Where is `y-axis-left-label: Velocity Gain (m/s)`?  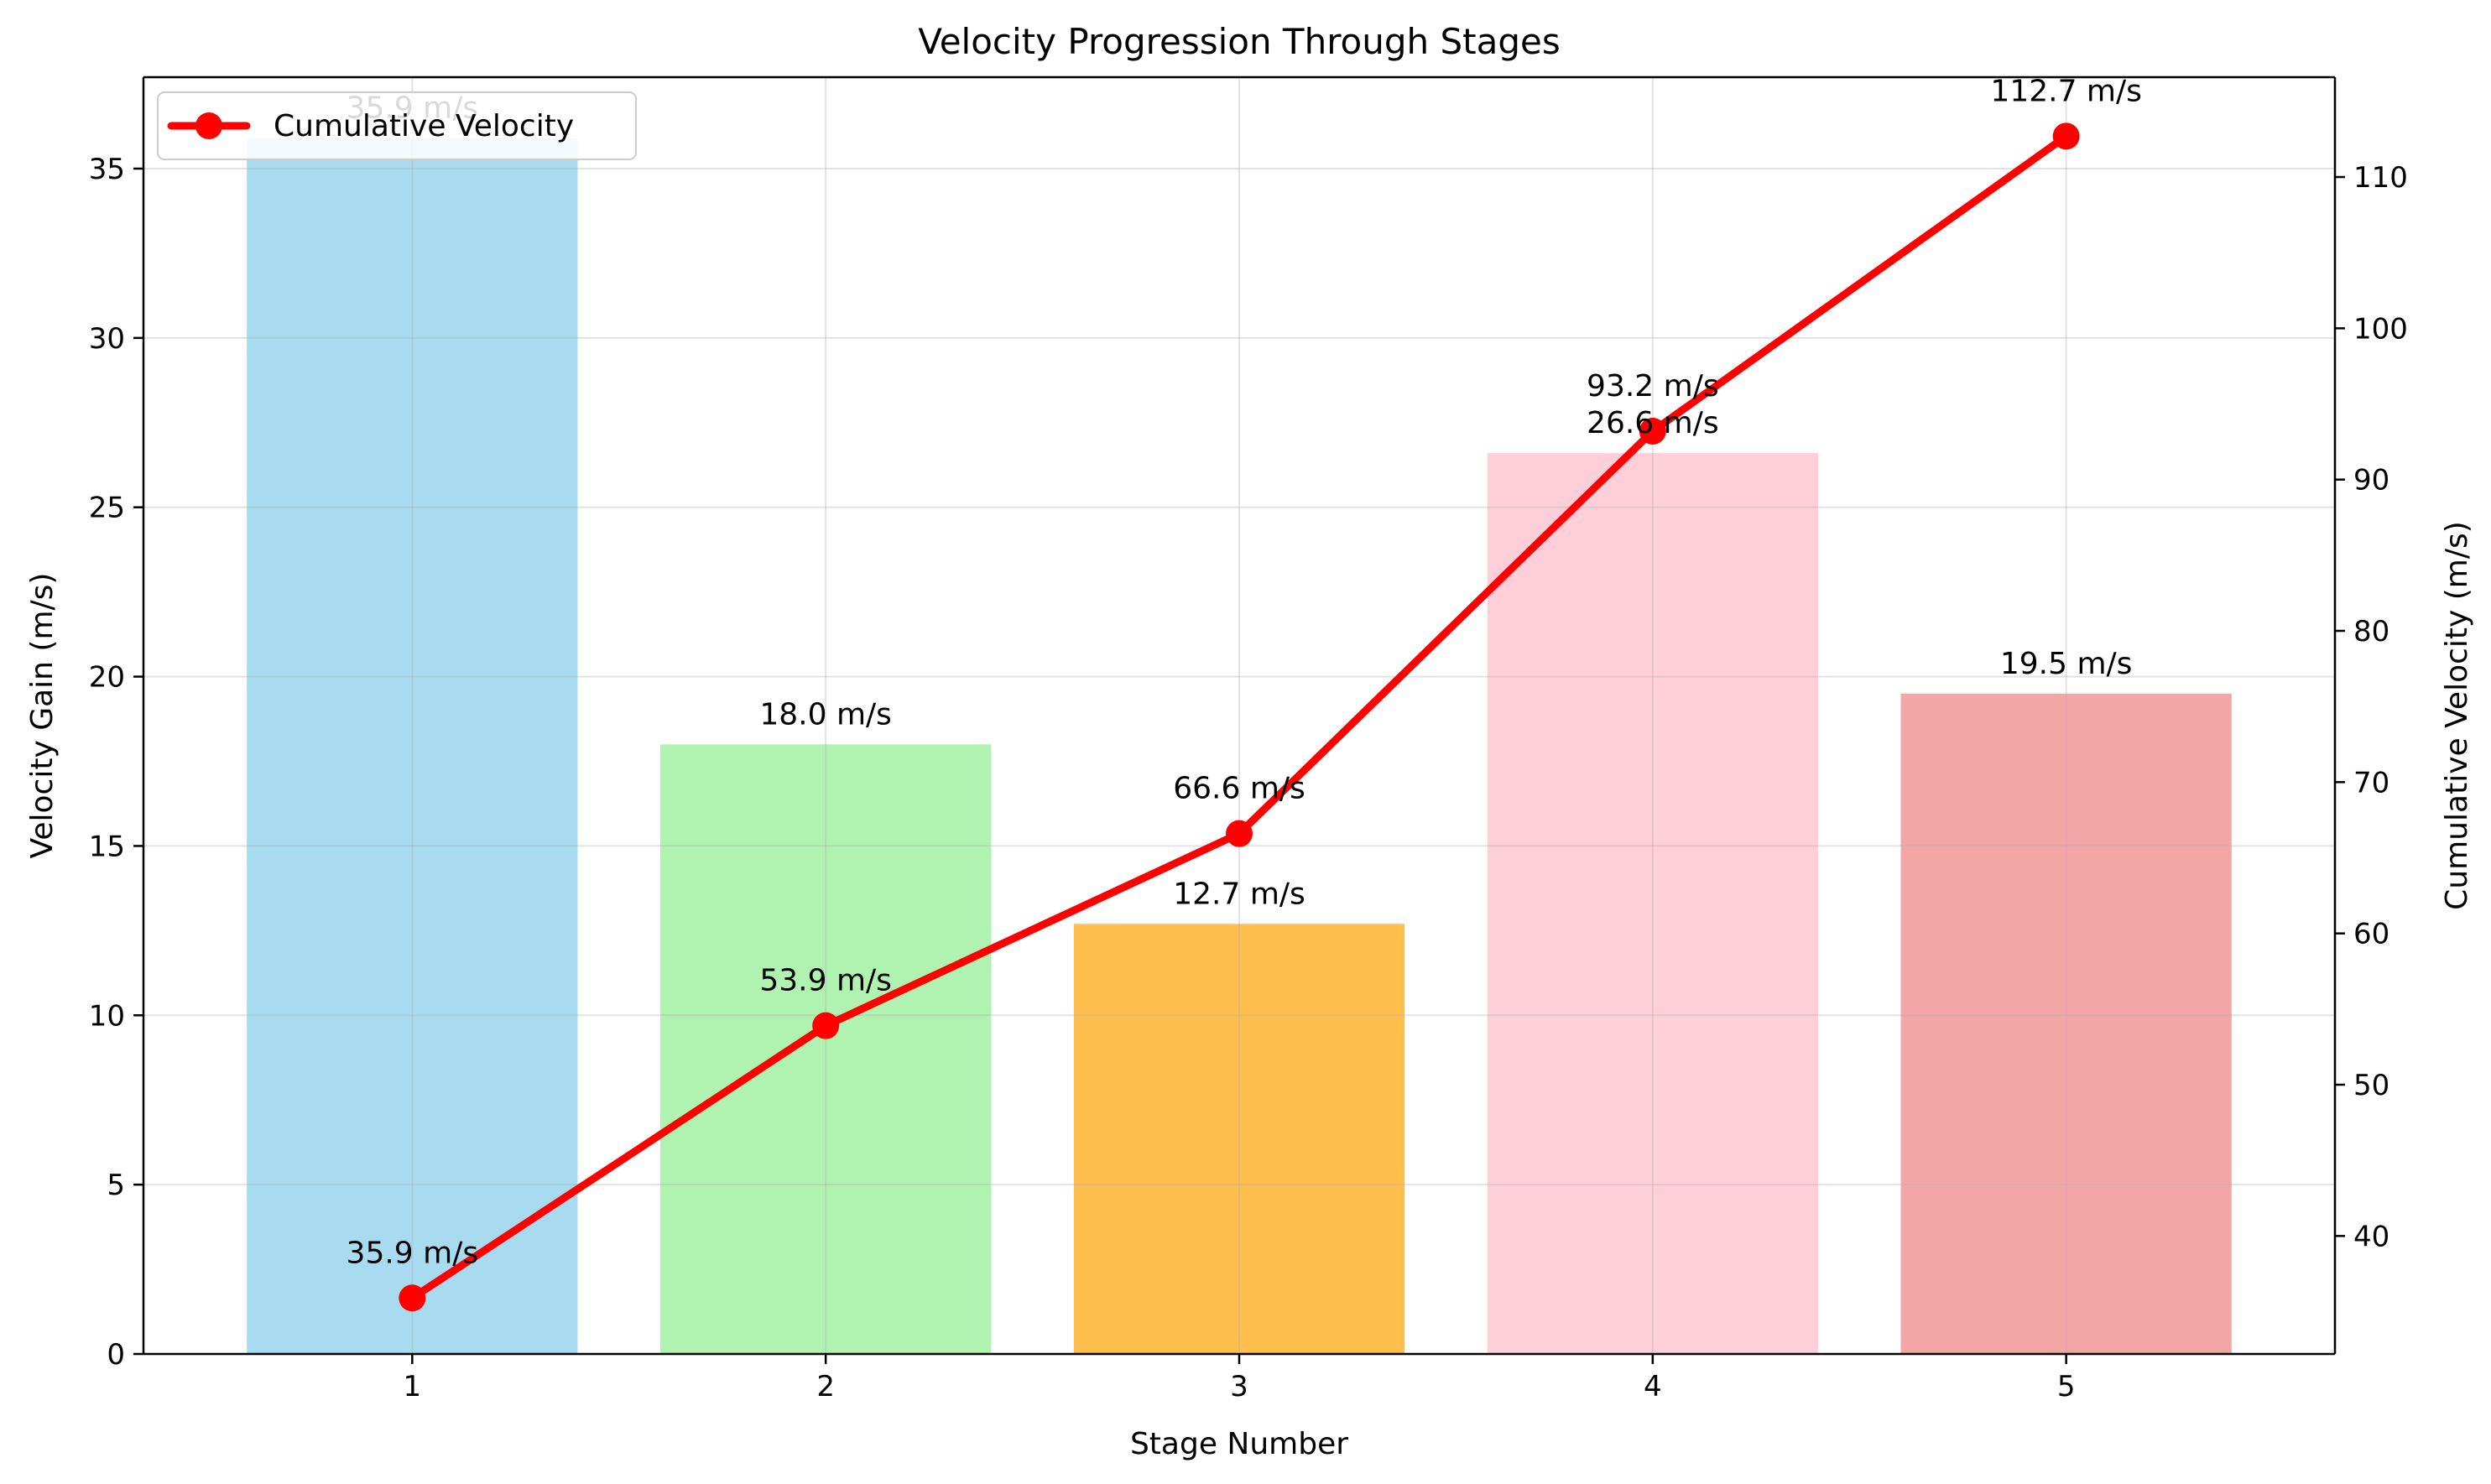 y-axis-left-label: Velocity Gain (m/s) is located at coordinates (42, 716).